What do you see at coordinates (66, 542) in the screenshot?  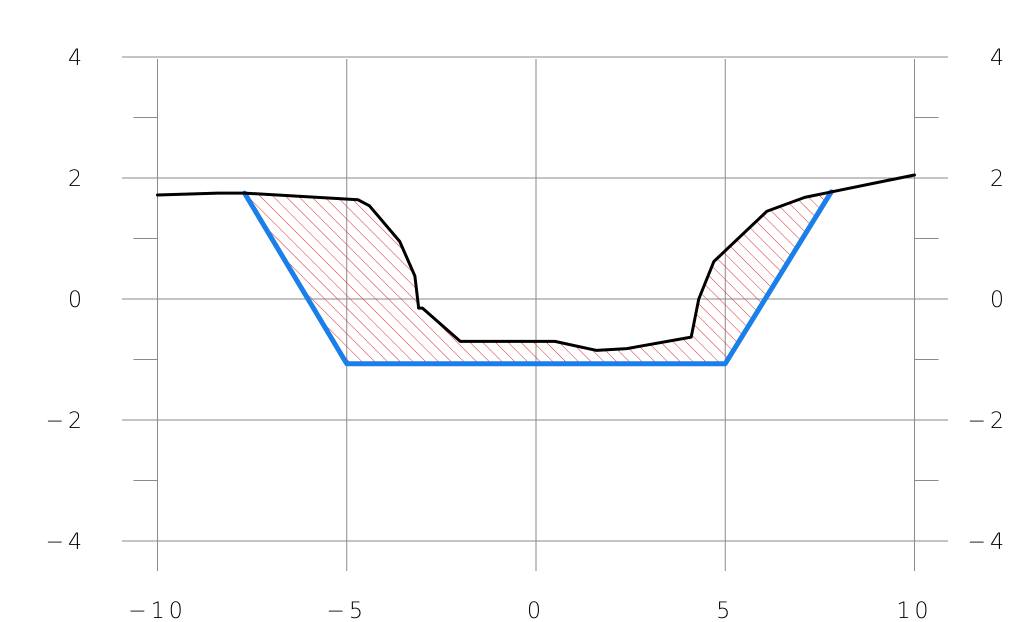 I see `y-tick-label-left: −4` at bounding box center [66, 542].